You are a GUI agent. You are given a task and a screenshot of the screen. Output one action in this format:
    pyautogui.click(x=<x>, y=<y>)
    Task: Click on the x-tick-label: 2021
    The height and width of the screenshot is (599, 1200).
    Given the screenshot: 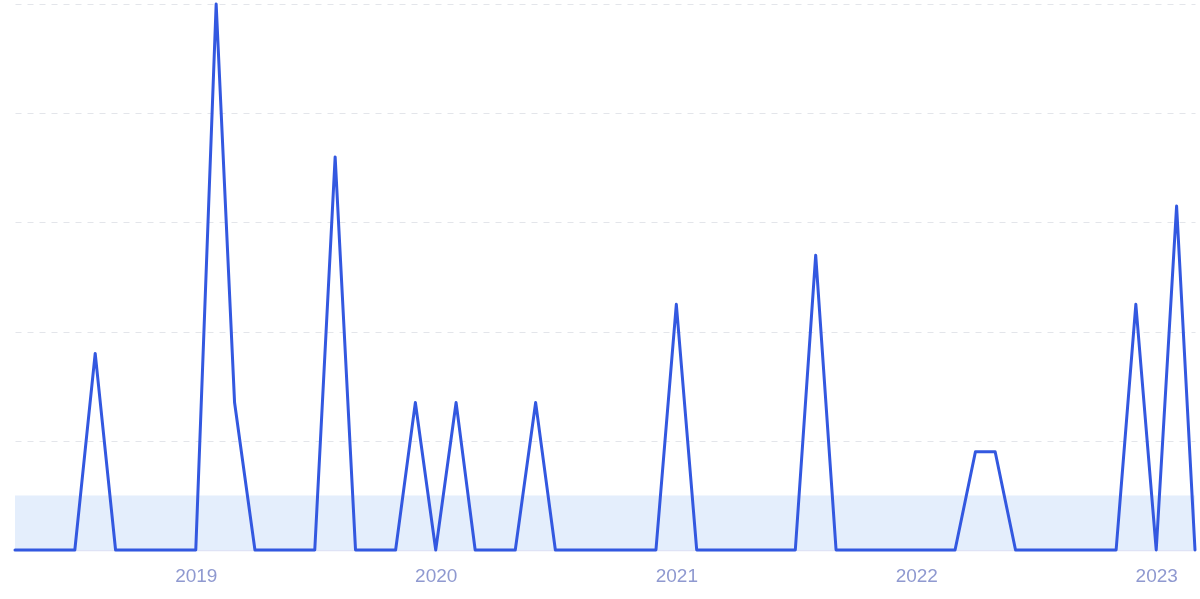 What is the action you would take?
    pyautogui.click(x=676, y=575)
    